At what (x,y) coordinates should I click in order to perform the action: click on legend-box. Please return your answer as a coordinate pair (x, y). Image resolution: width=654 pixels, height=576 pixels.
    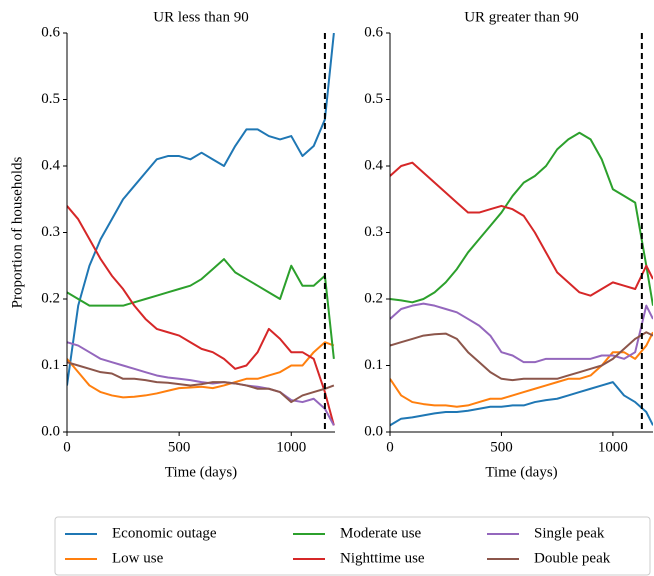
    Looking at the image, I should click on (352, 546).